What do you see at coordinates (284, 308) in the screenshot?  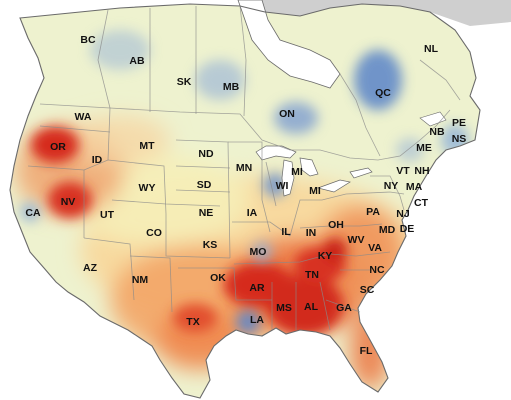 I see `label-ms: MS` at bounding box center [284, 308].